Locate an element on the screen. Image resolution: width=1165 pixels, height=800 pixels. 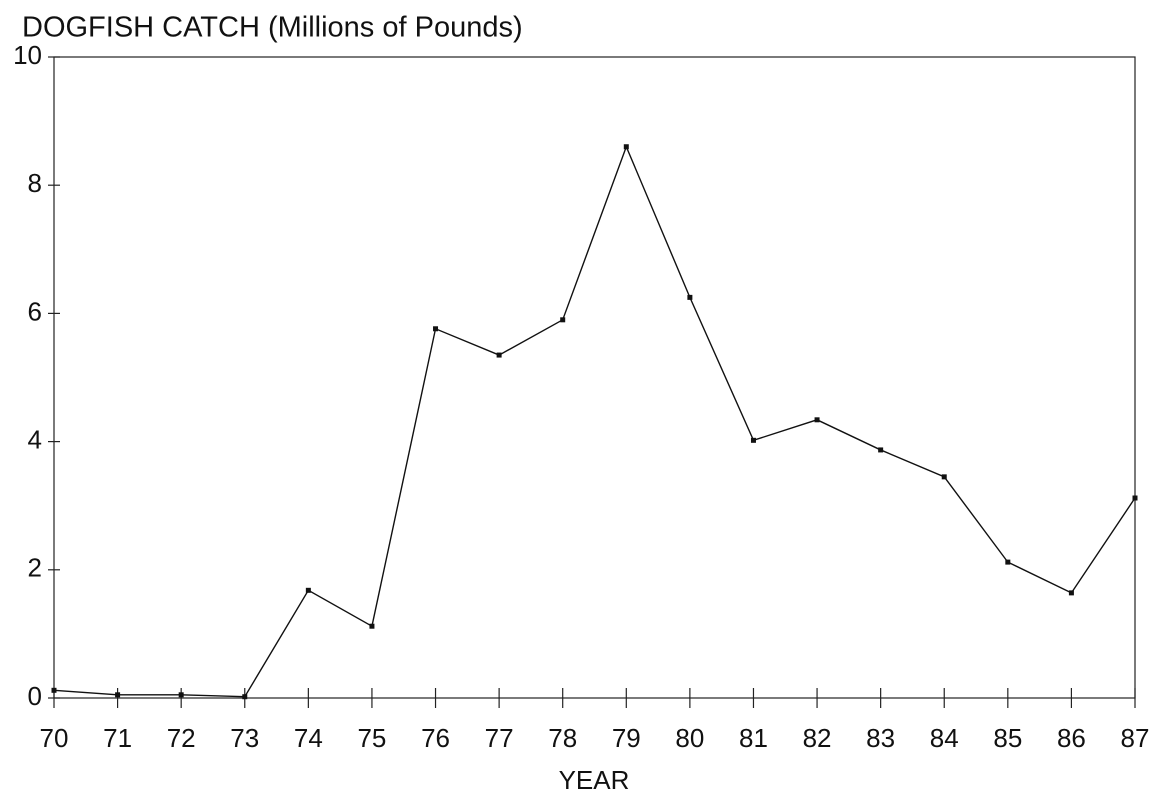
x-tick-label: 76 is located at coordinates (435, 738).